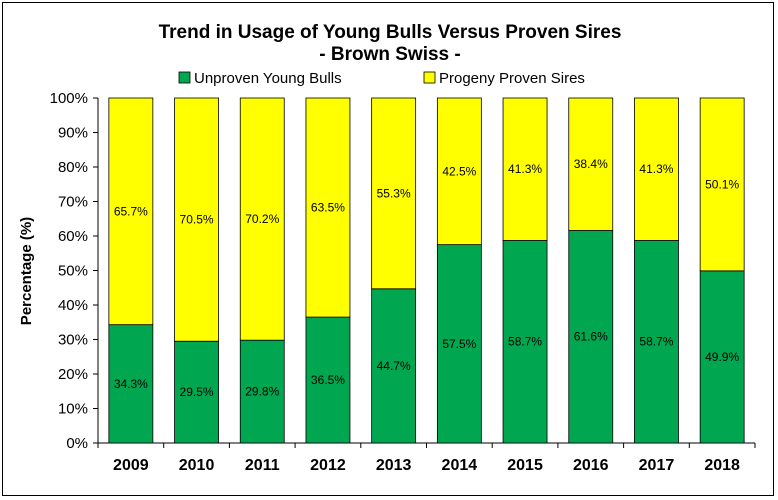 This screenshot has height=500, width=778. I want to click on y-tick-label: 50%, so click(73, 271).